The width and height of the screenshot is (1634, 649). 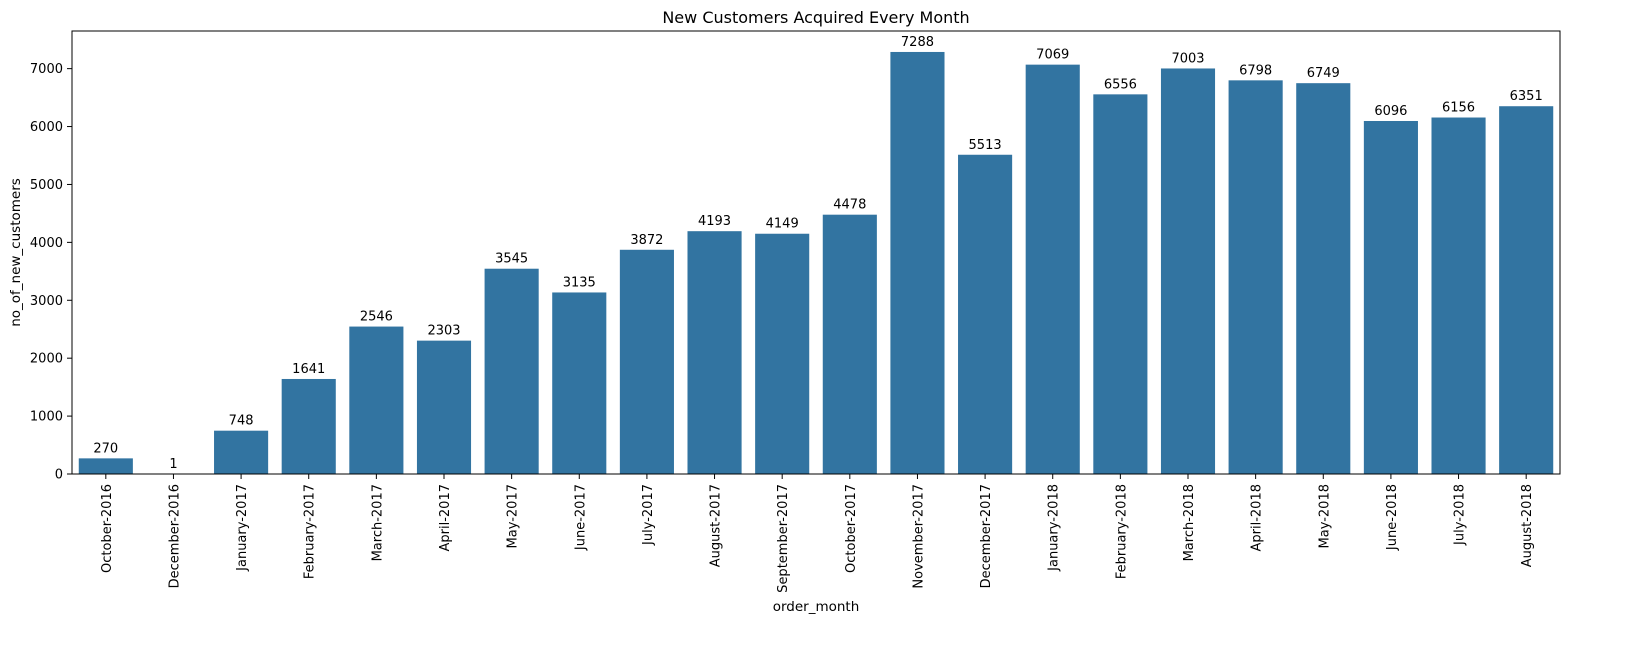 I want to click on x-tick-label: August-2018, so click(x=1527, y=525).